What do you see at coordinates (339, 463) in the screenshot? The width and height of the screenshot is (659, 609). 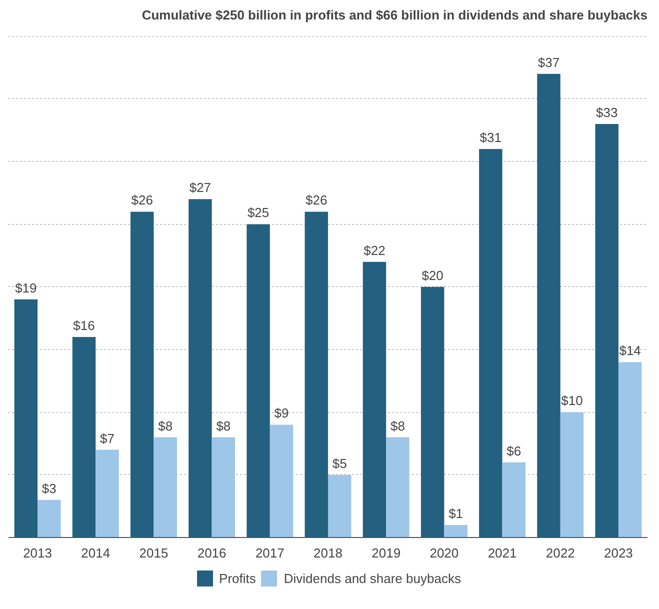 I see `data-label: $5` at bounding box center [339, 463].